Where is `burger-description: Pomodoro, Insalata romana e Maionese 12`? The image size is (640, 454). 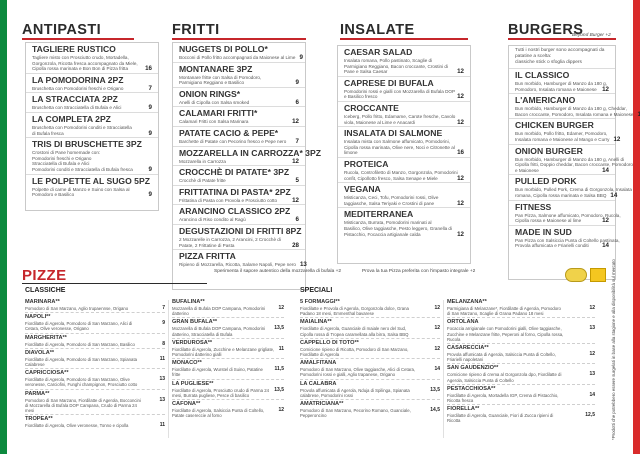 burger-description: Pomodoro, Insalata romana e Maionese 12 is located at coordinates (562, 89).